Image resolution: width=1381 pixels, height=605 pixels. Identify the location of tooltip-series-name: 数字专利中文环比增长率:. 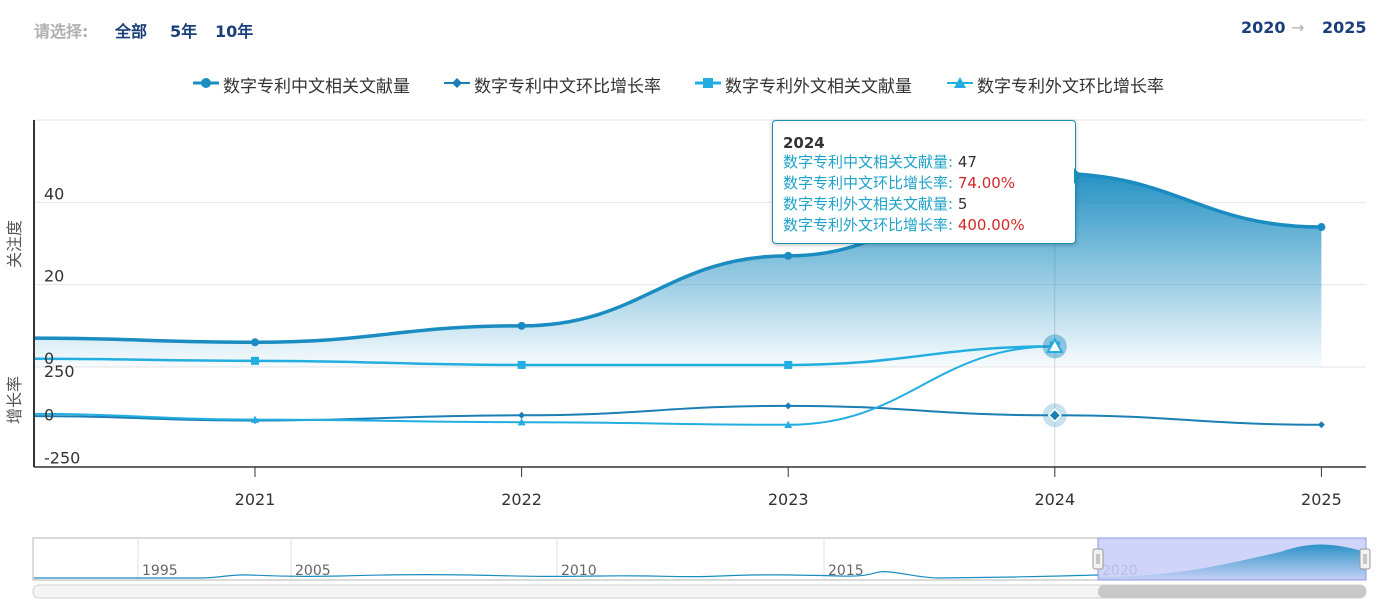
(868, 183).